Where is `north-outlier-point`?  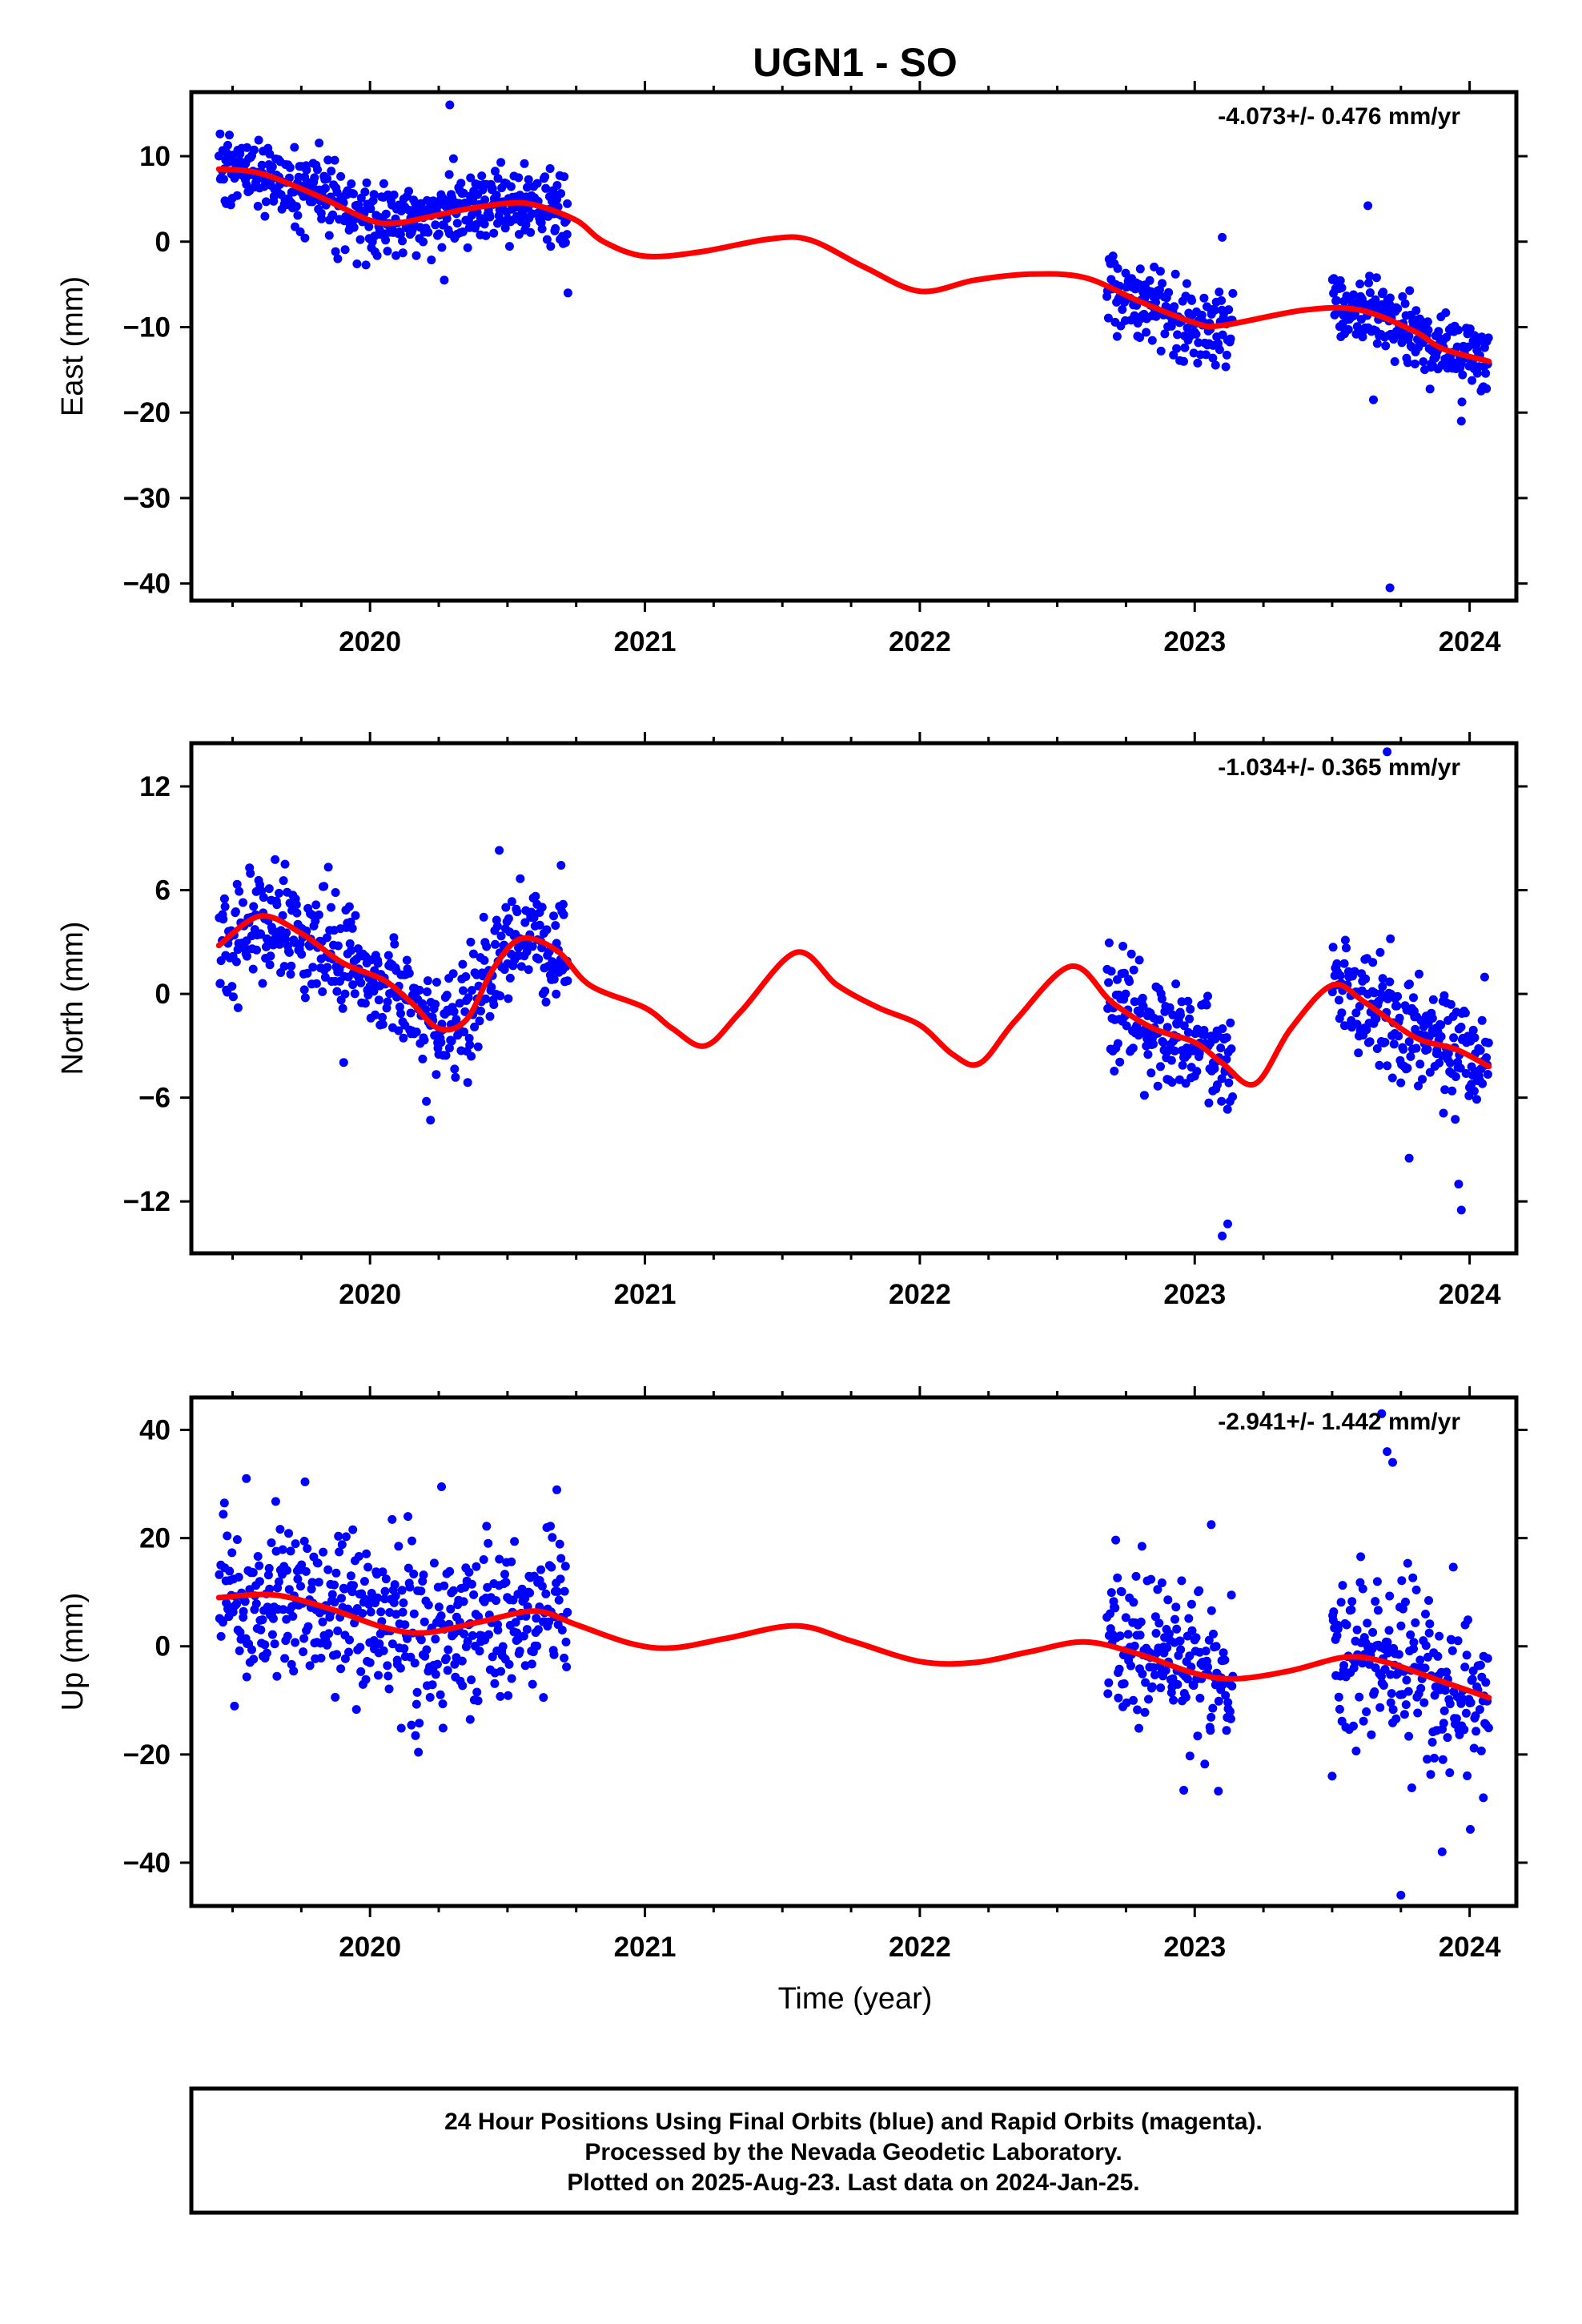
north-outlier-point is located at coordinates (1227, 1223).